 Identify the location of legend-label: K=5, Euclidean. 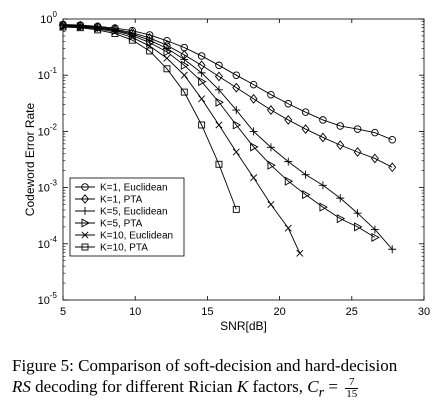
(134, 212).